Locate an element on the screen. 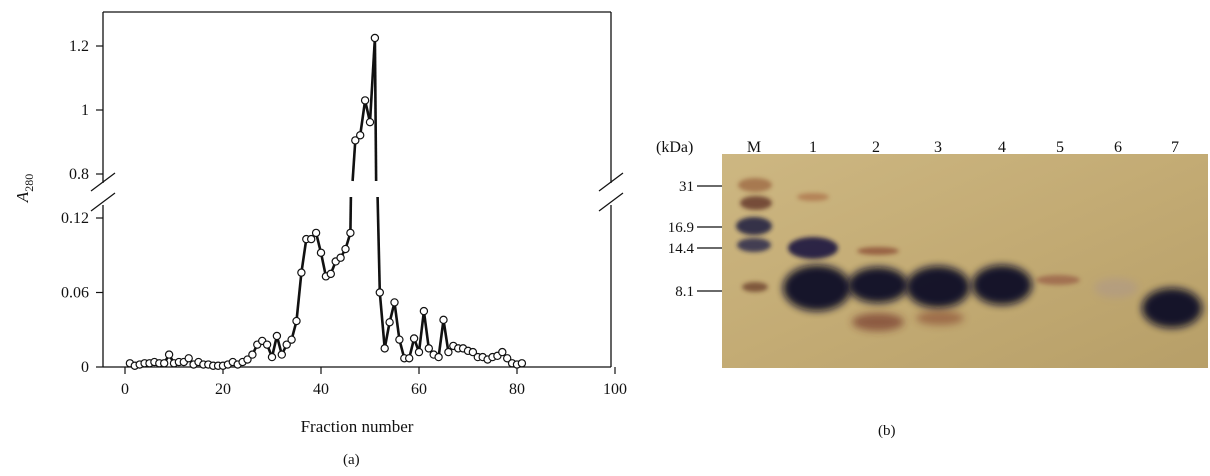 Image resolution: width=1210 pixels, height=476 pixels. x-tick-label: 20 is located at coordinates (223, 389).